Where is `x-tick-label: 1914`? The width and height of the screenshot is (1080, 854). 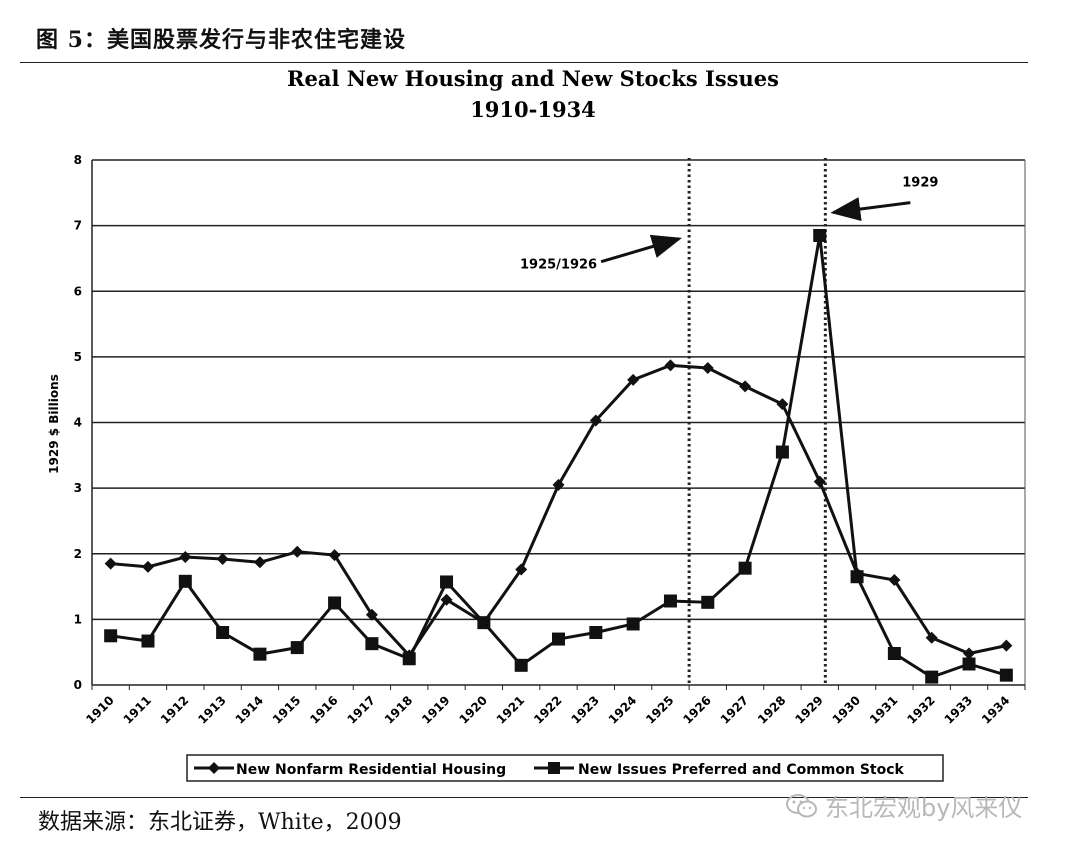 x-tick-label: 1914 is located at coordinates (250, 710).